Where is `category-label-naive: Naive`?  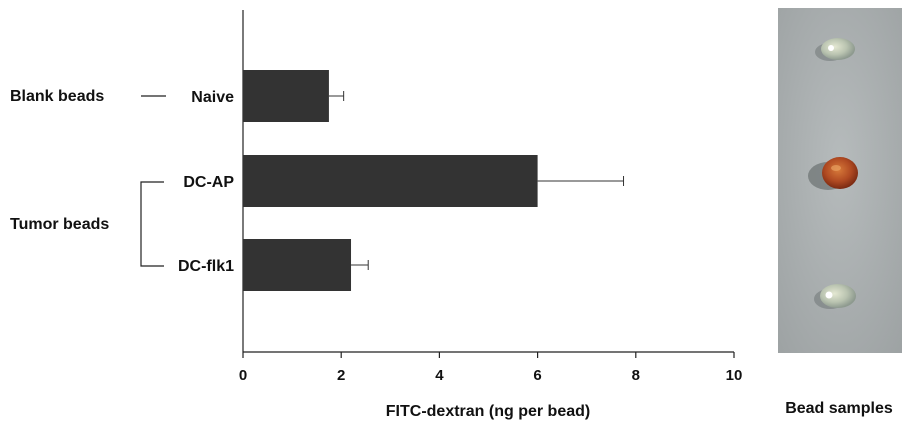 category-label-naive: Naive is located at coordinates (212, 97).